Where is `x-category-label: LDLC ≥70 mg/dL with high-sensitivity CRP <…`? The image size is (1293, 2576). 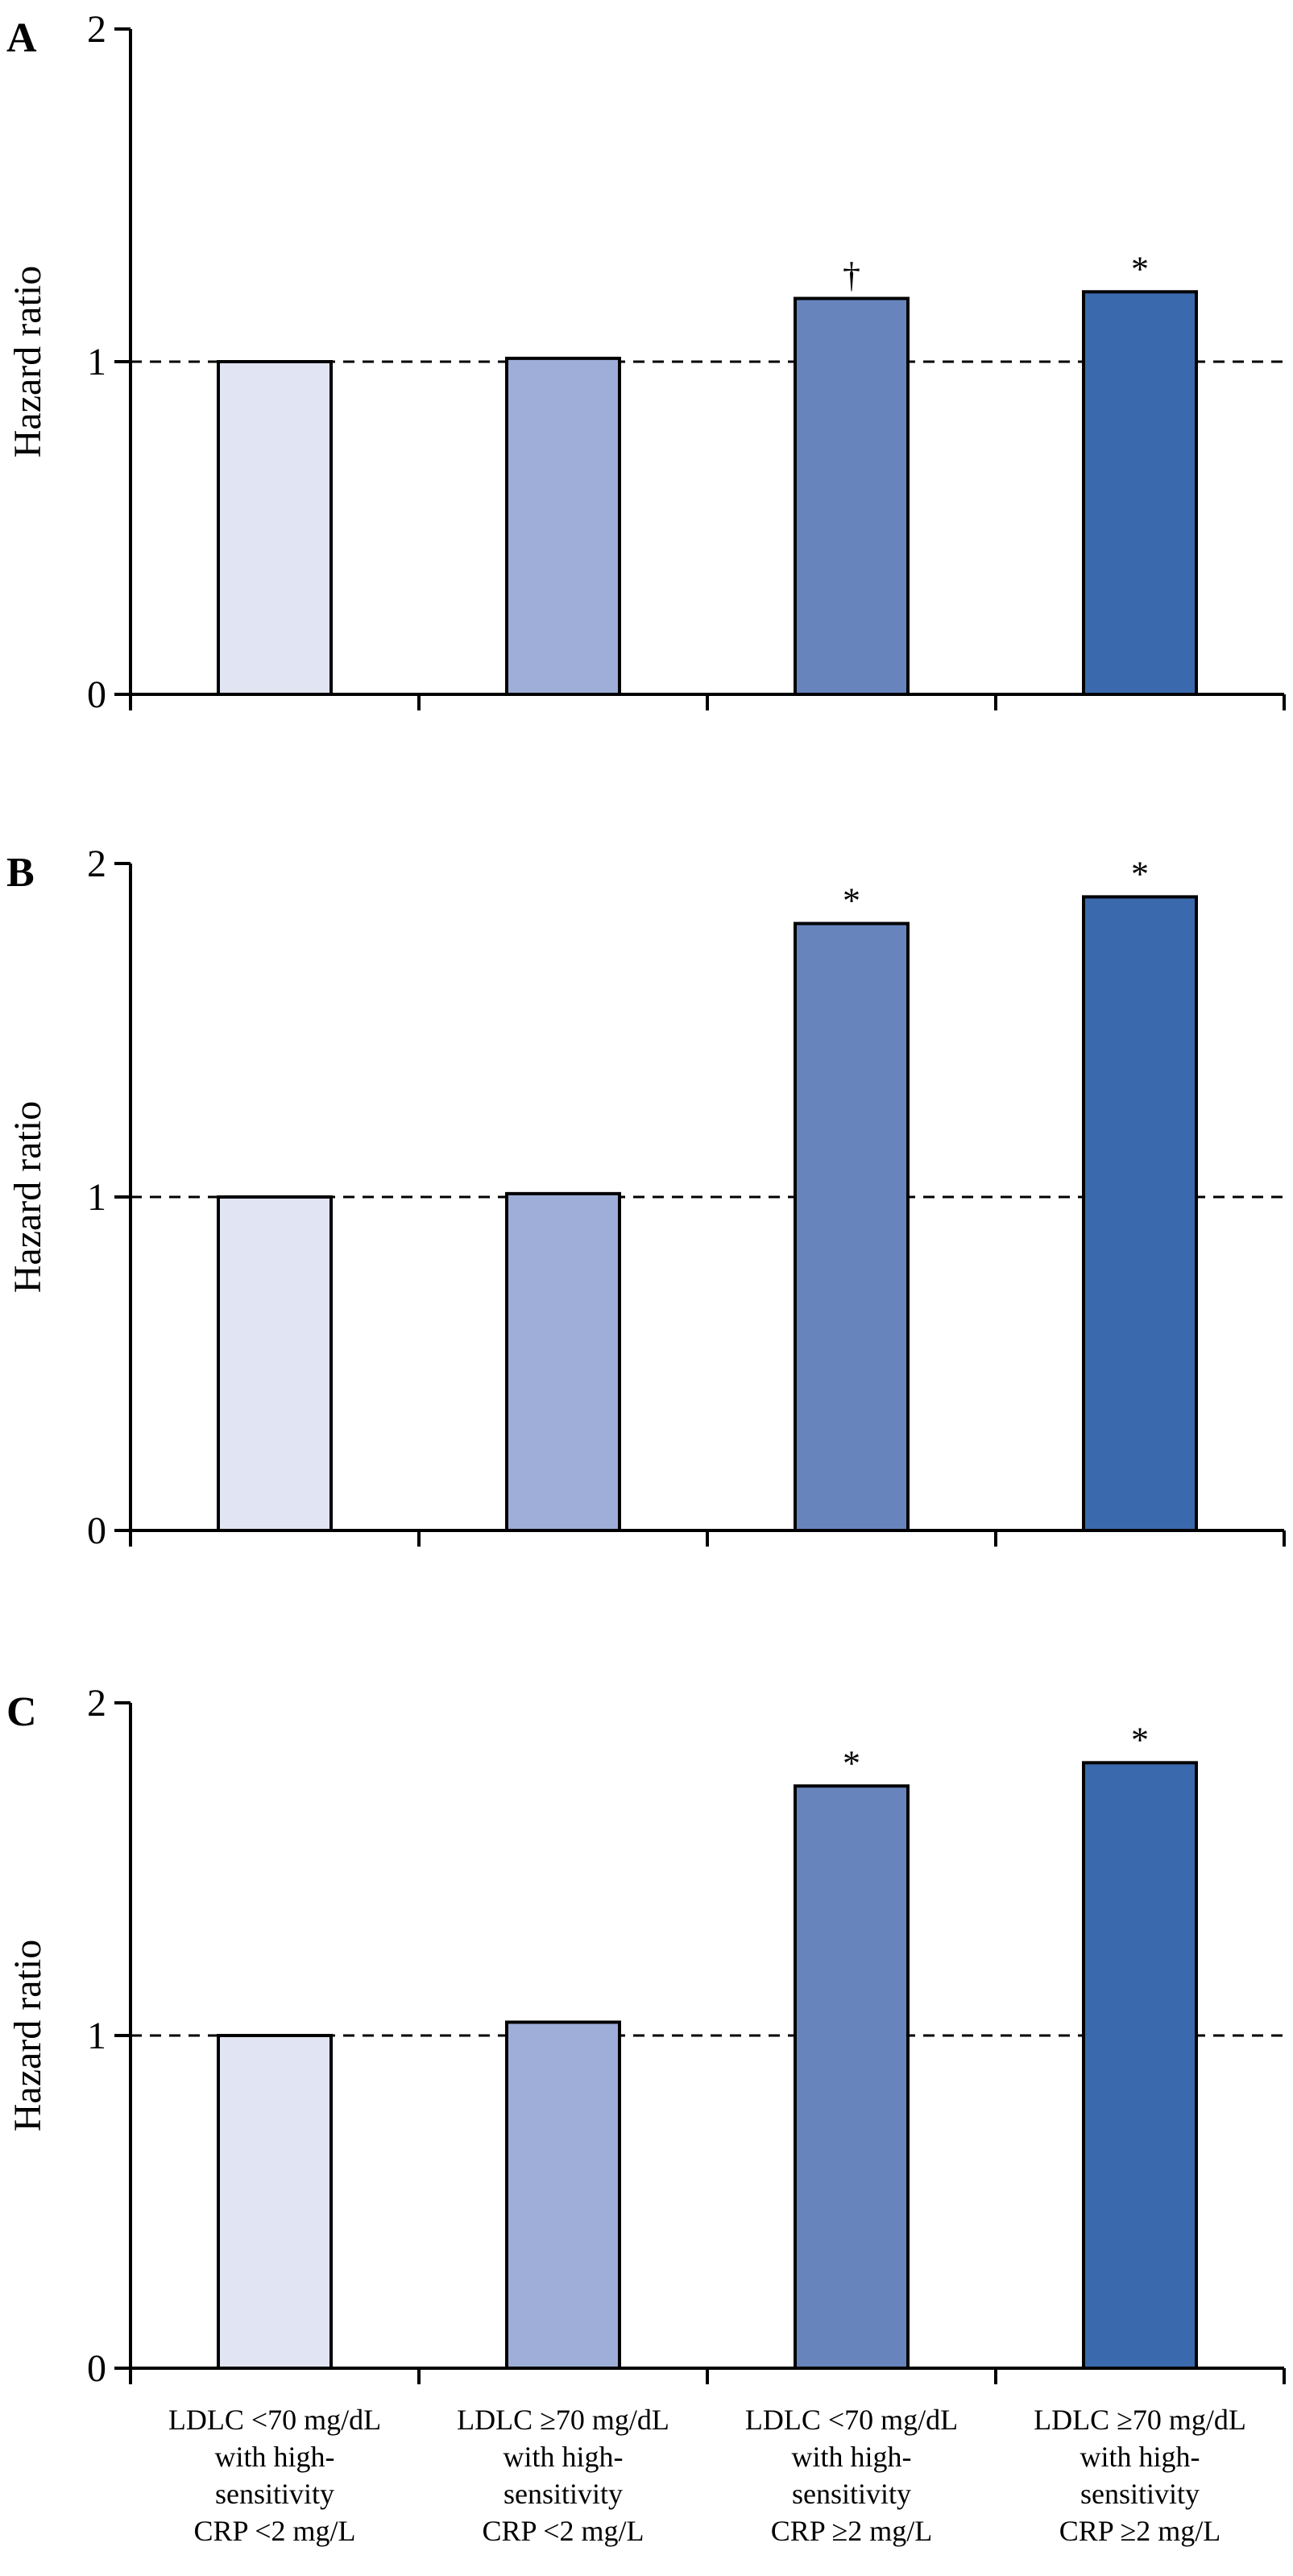 x-category-label: LDLC ≥70 mg/dL with high-sensitivity CRP <… is located at coordinates (563, 2475).